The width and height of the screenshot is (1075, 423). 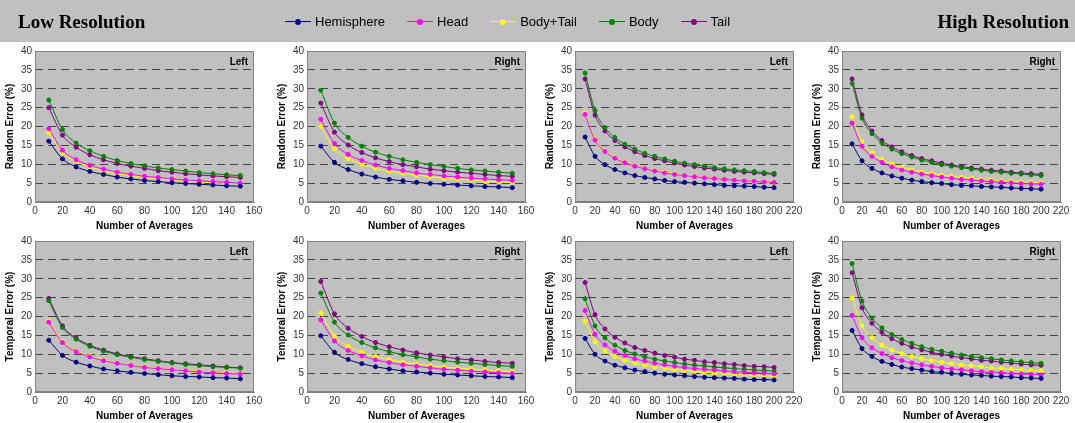 What do you see at coordinates (643, 21) in the screenshot?
I see `legend-label: Body` at bounding box center [643, 21].